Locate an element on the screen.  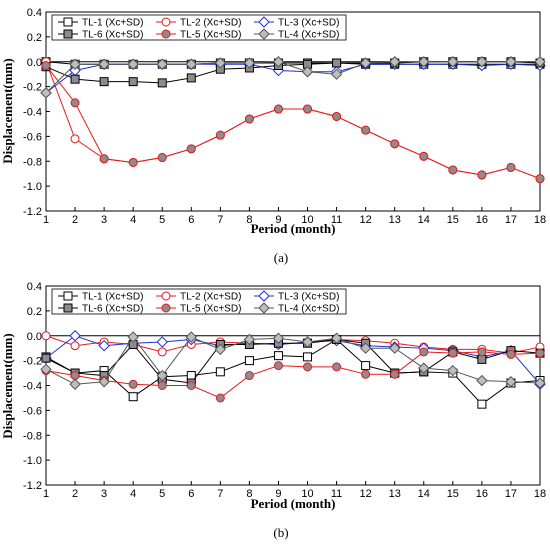
x-tick-label: 13 is located at coordinates (395, 220).